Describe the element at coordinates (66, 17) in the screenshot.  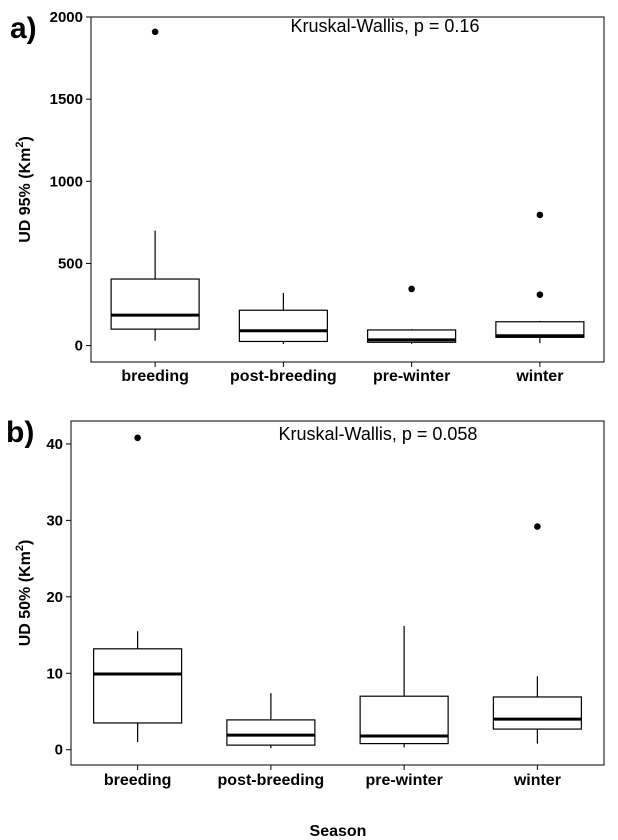
I see `y-tick-label: 2000` at that location.